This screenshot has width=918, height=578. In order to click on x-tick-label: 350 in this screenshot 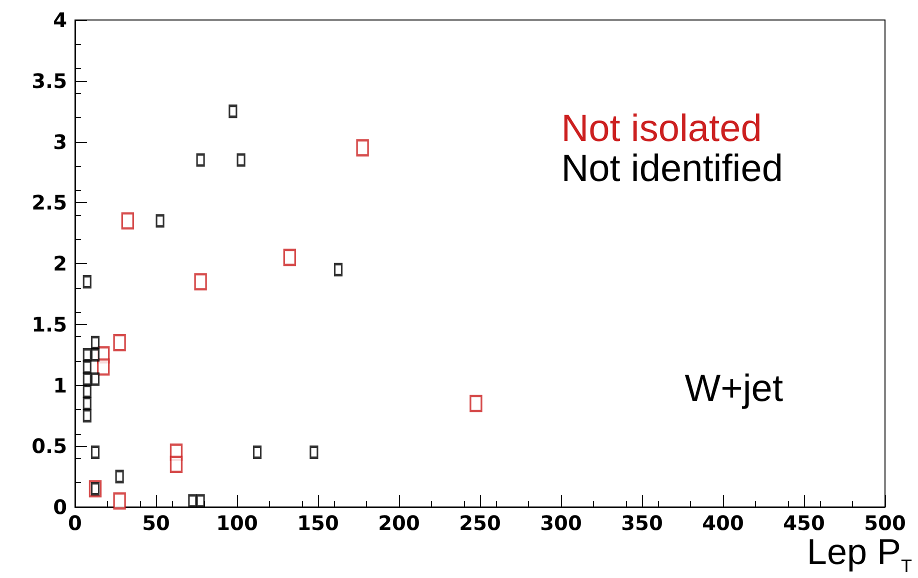, I will do `click(642, 523)`.